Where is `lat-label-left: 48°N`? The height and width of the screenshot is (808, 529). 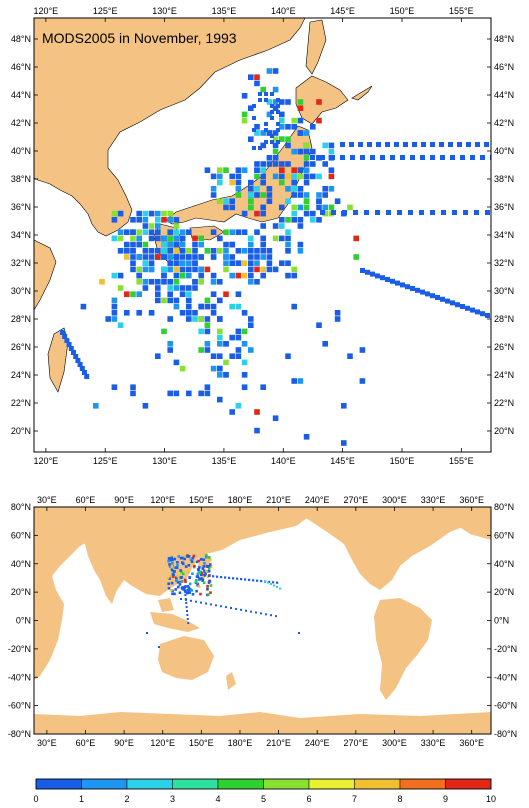 lat-label-left: 48°N is located at coordinates (21, 39).